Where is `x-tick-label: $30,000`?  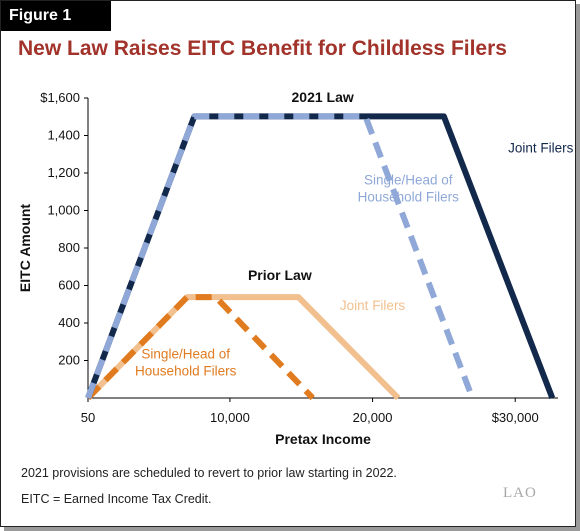 x-tick-label: $30,000 is located at coordinates (515, 417).